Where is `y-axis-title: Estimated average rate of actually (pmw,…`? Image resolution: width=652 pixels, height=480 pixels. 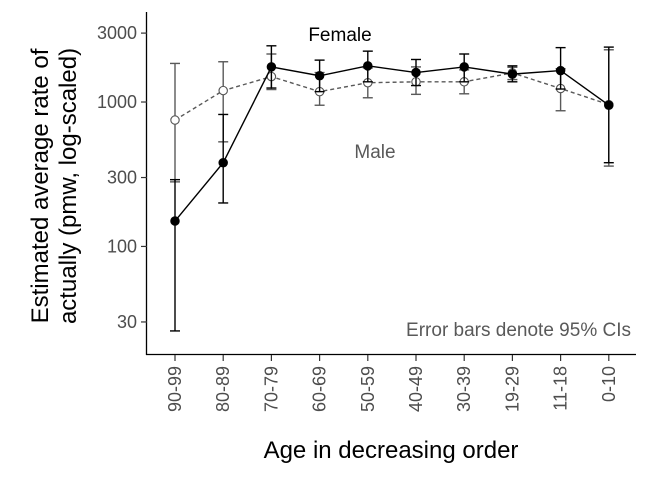
y-axis-title: Estimated average rate of actually (pmw,… is located at coordinates (54, 186).